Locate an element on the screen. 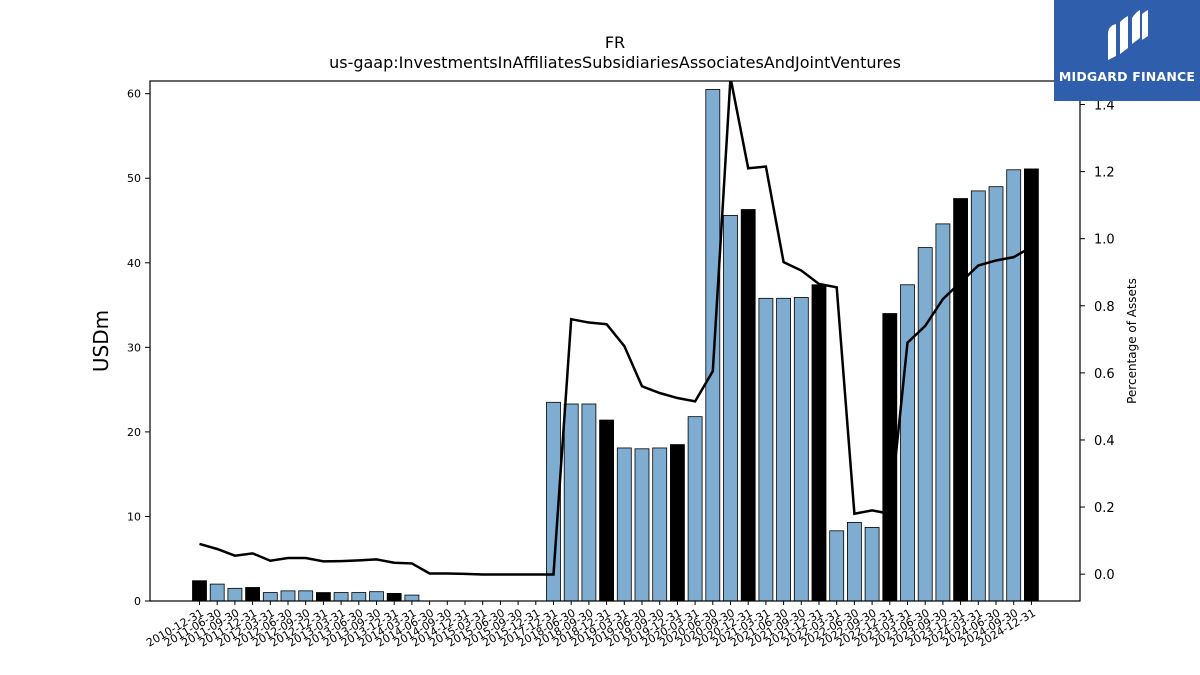 The width and height of the screenshot is (1200, 675). y-tick-label: 40 is located at coordinates (134, 263).